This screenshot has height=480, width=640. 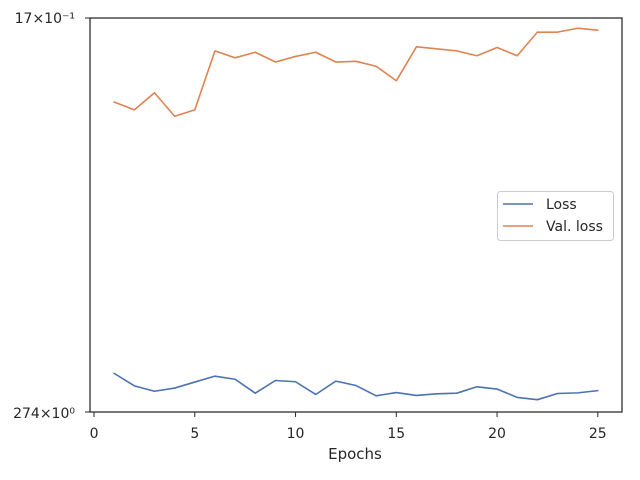 I want to click on legend-label: Val. loss, so click(x=574, y=227).